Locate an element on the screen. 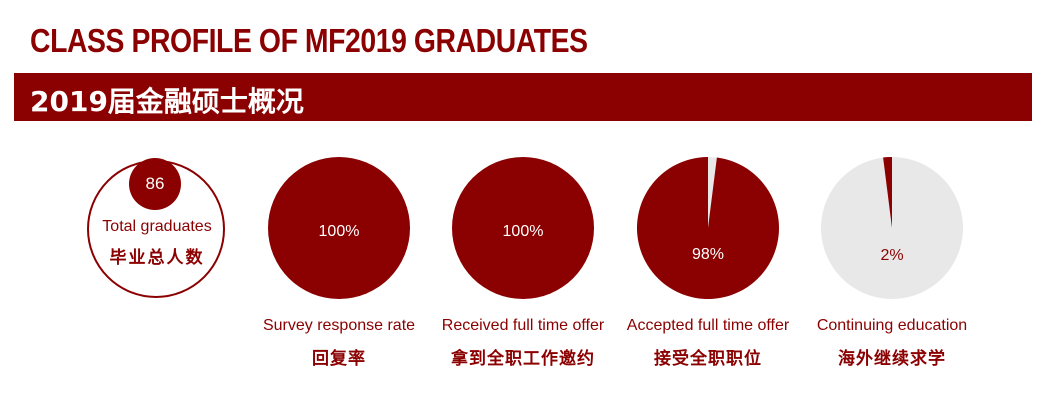  subtitle-text: 2019届金融硕士概况 is located at coordinates (167, 101).